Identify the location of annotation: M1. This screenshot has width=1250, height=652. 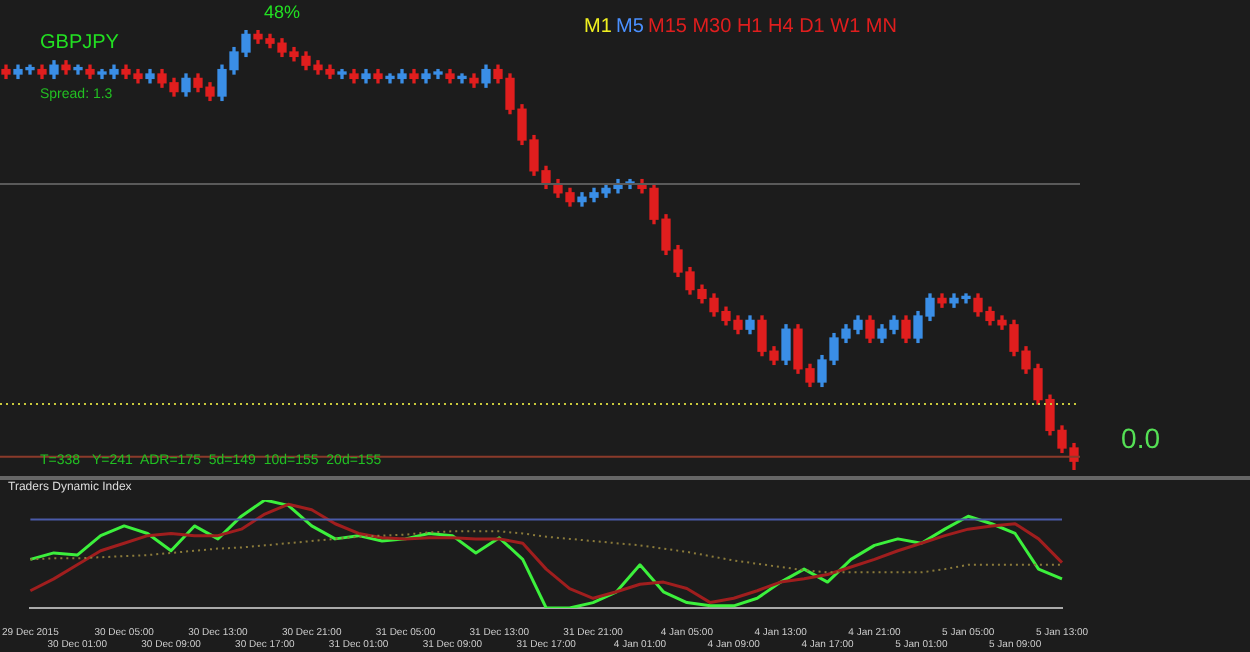
(598, 27).